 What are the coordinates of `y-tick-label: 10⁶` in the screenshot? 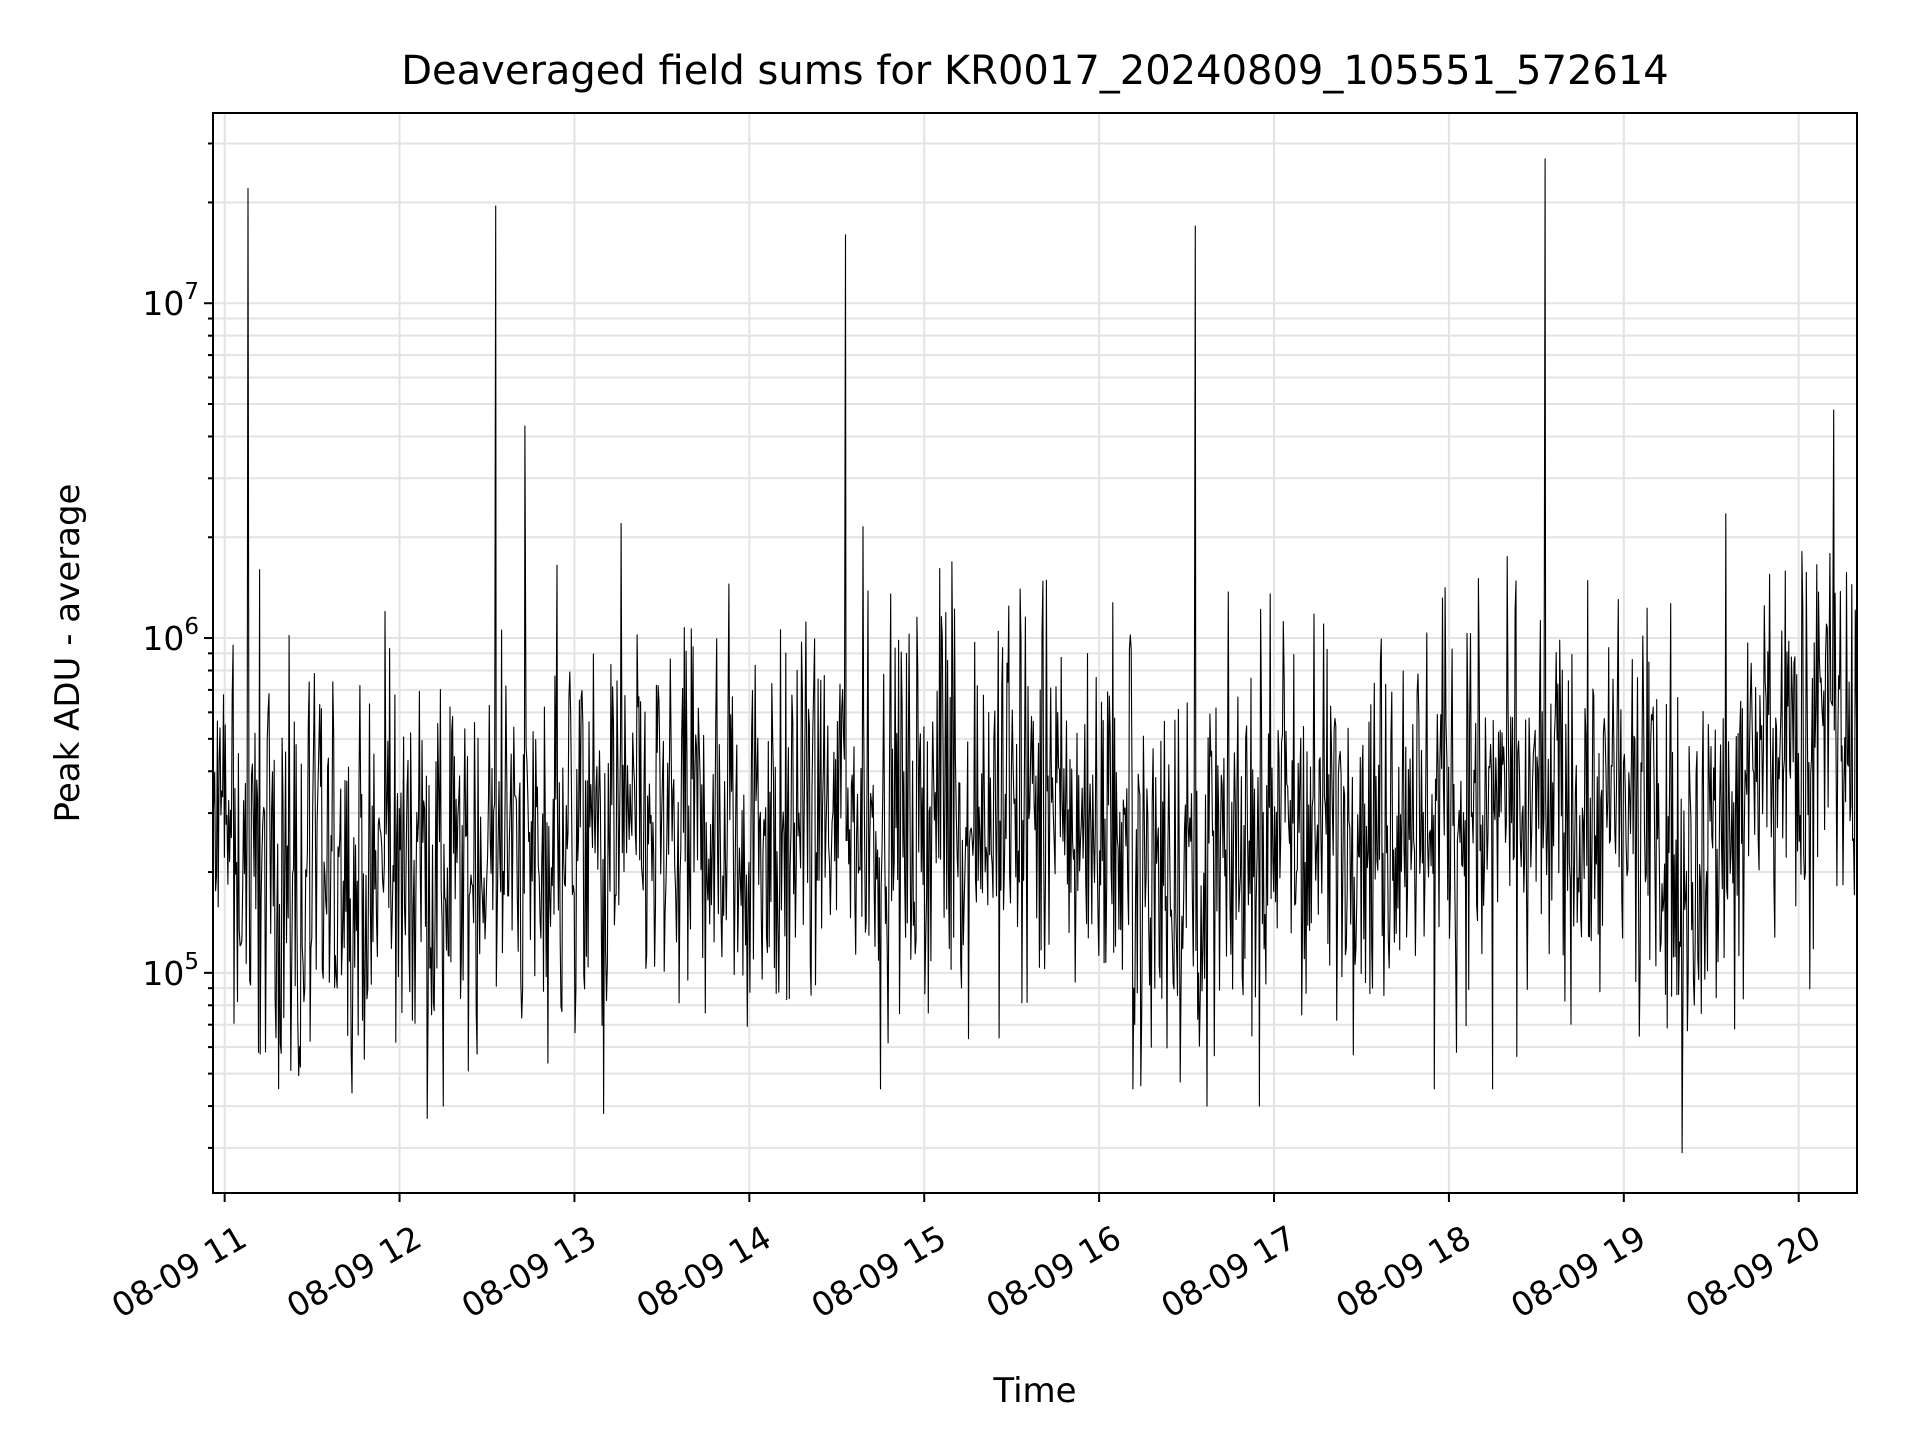 It's located at (170, 636).